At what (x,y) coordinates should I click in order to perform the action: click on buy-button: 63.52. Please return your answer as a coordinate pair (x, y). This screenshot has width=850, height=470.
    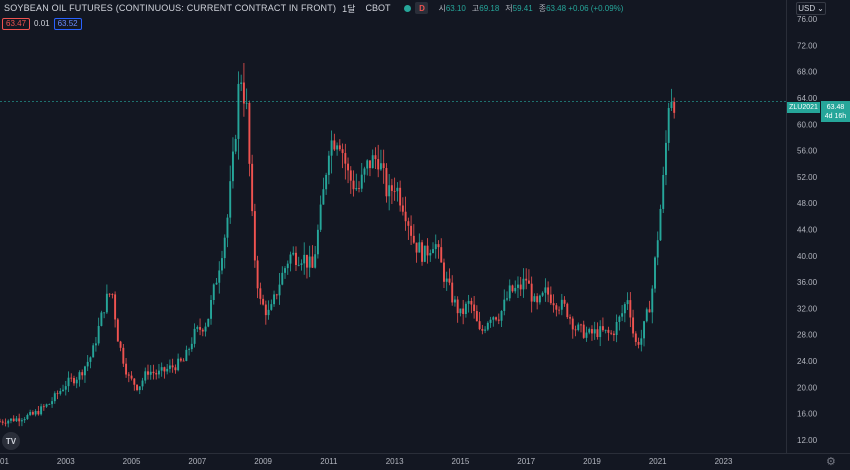
    Looking at the image, I should click on (67, 23).